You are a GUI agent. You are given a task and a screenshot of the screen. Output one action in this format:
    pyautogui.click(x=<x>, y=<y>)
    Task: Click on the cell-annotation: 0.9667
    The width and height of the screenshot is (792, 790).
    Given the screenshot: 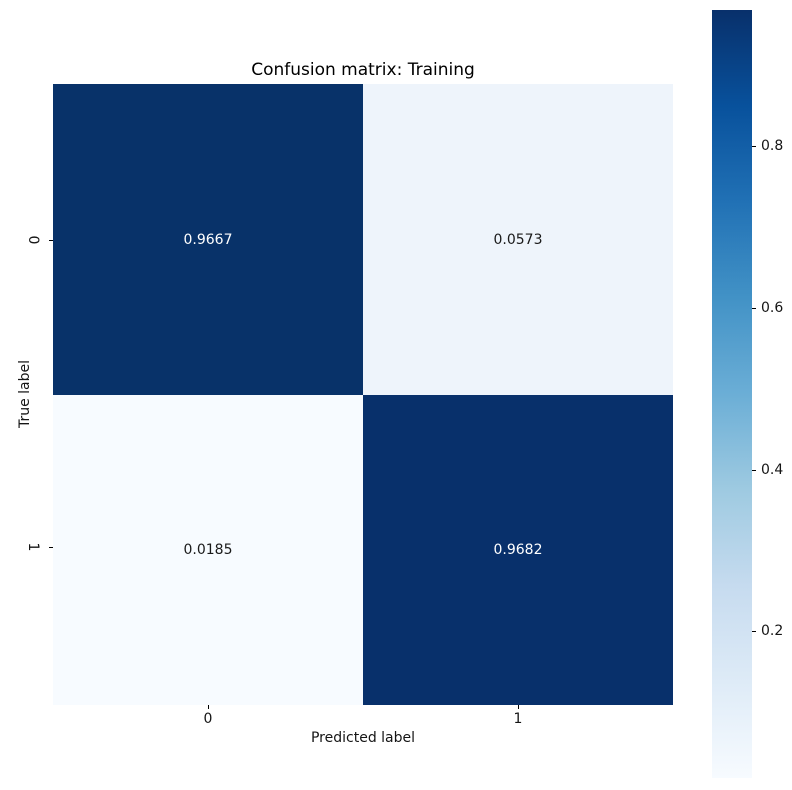 What is the action you would take?
    pyautogui.click(x=208, y=239)
    